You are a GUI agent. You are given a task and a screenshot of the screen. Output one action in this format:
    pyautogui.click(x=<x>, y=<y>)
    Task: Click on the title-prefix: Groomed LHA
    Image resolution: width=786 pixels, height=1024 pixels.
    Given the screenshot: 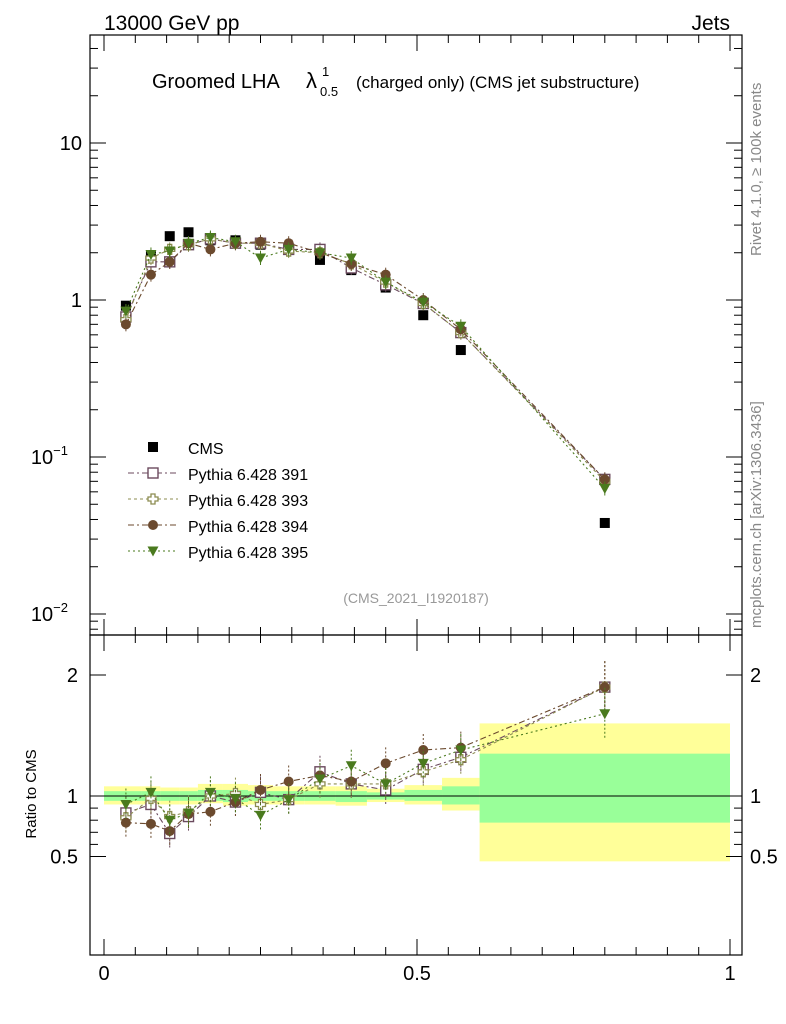 What is the action you would take?
    pyautogui.click(x=216, y=82)
    